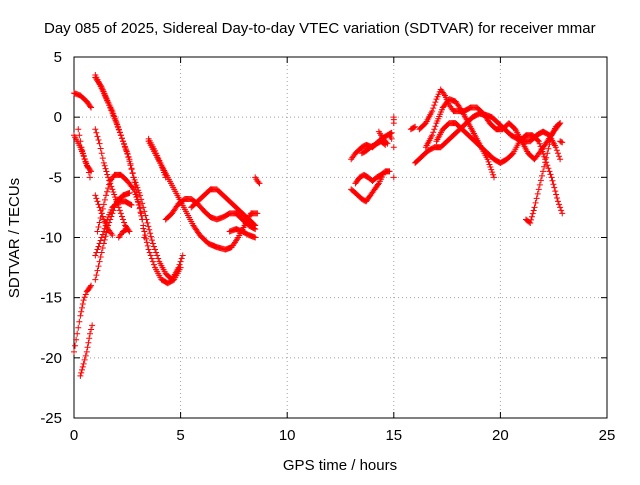 The height and width of the screenshot is (485, 640). What do you see at coordinates (120, 157) in the screenshot?
I see `series-s13` at bounding box center [120, 157].